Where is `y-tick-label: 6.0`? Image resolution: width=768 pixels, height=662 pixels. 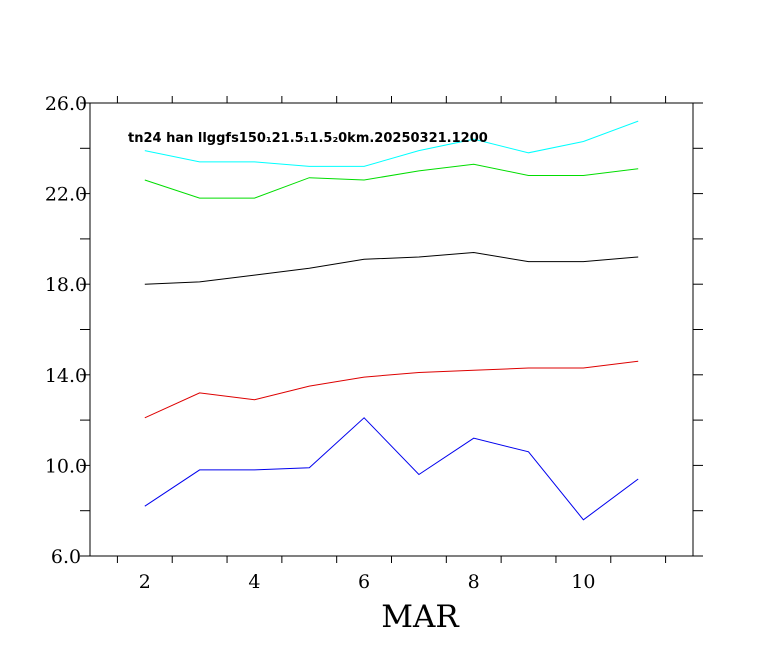 y-tick-label: 6.0 is located at coordinates (66, 557).